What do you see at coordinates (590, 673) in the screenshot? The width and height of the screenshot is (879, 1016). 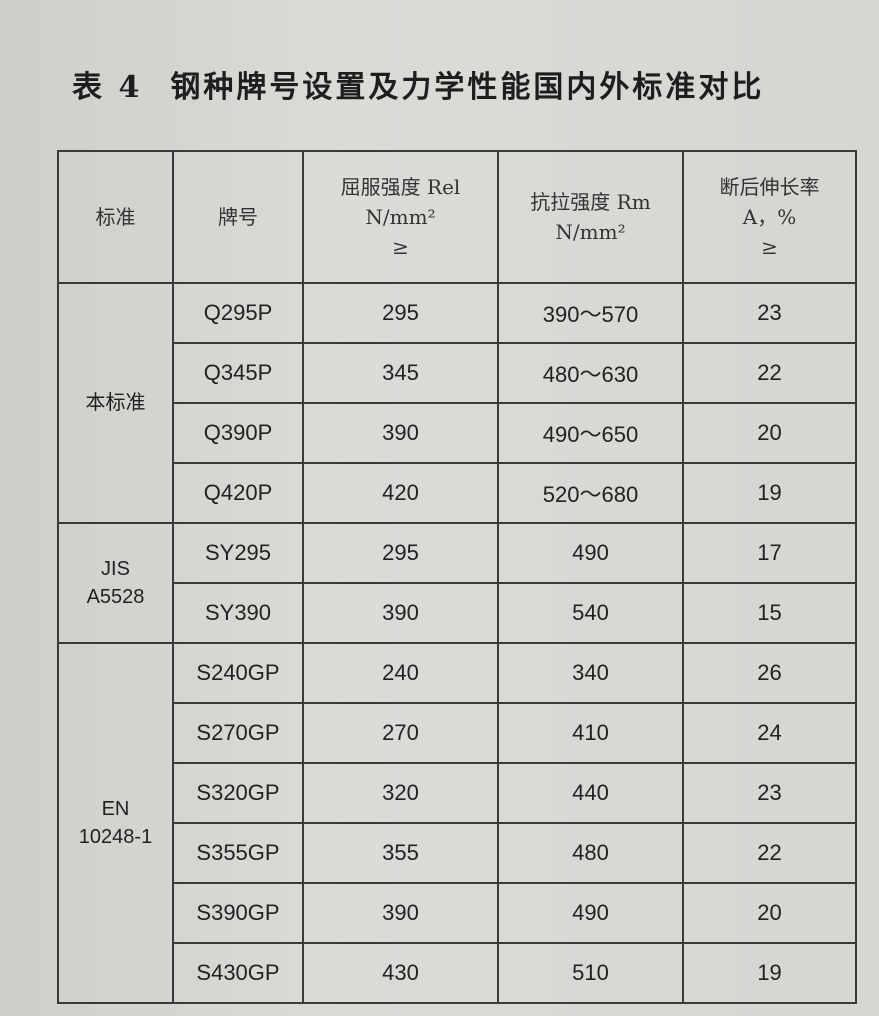 I see `tensile-strength-cell: 340` at bounding box center [590, 673].